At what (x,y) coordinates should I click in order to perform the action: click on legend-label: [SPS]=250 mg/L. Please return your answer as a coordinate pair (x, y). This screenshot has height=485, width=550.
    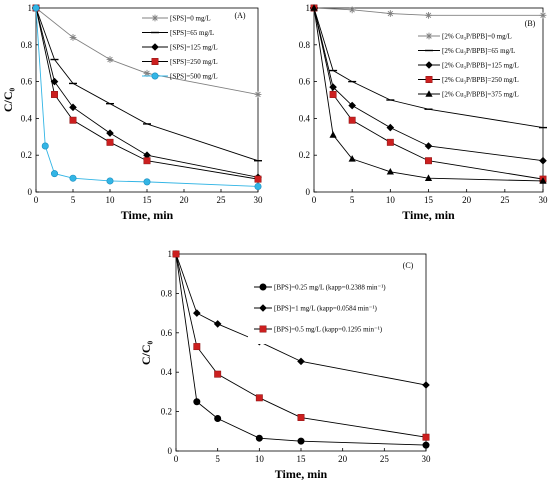
    Looking at the image, I should click on (194, 62).